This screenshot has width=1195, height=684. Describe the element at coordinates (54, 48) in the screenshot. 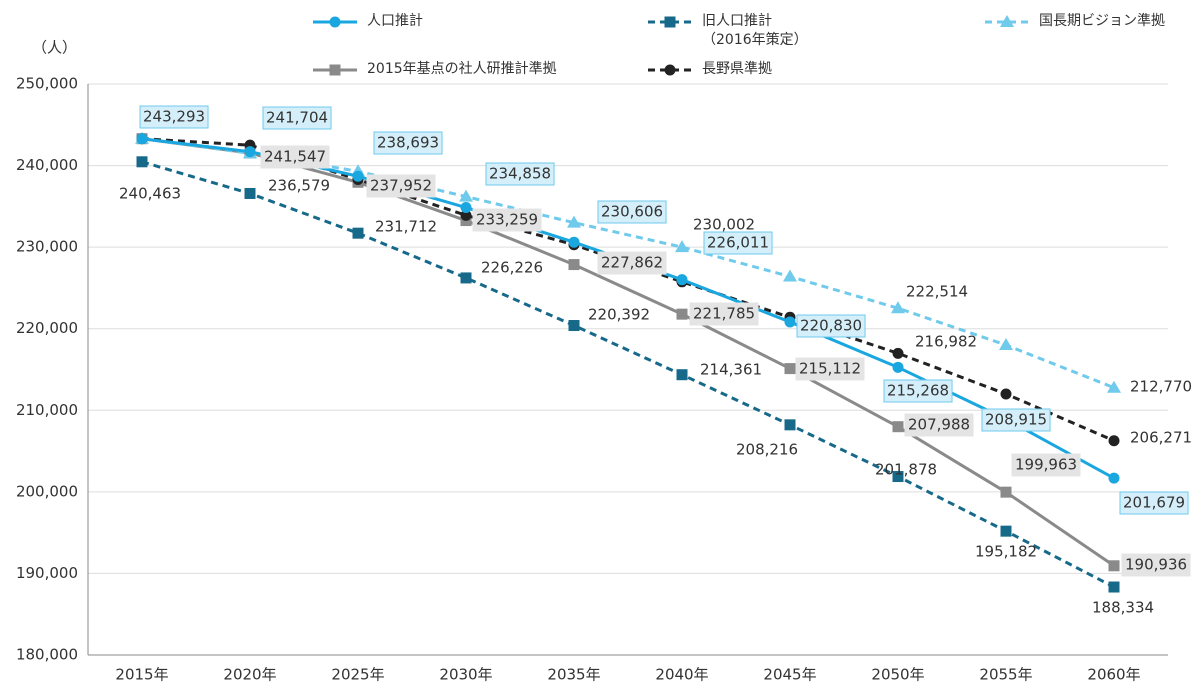

I see `y-axis-label: （人）` at that location.